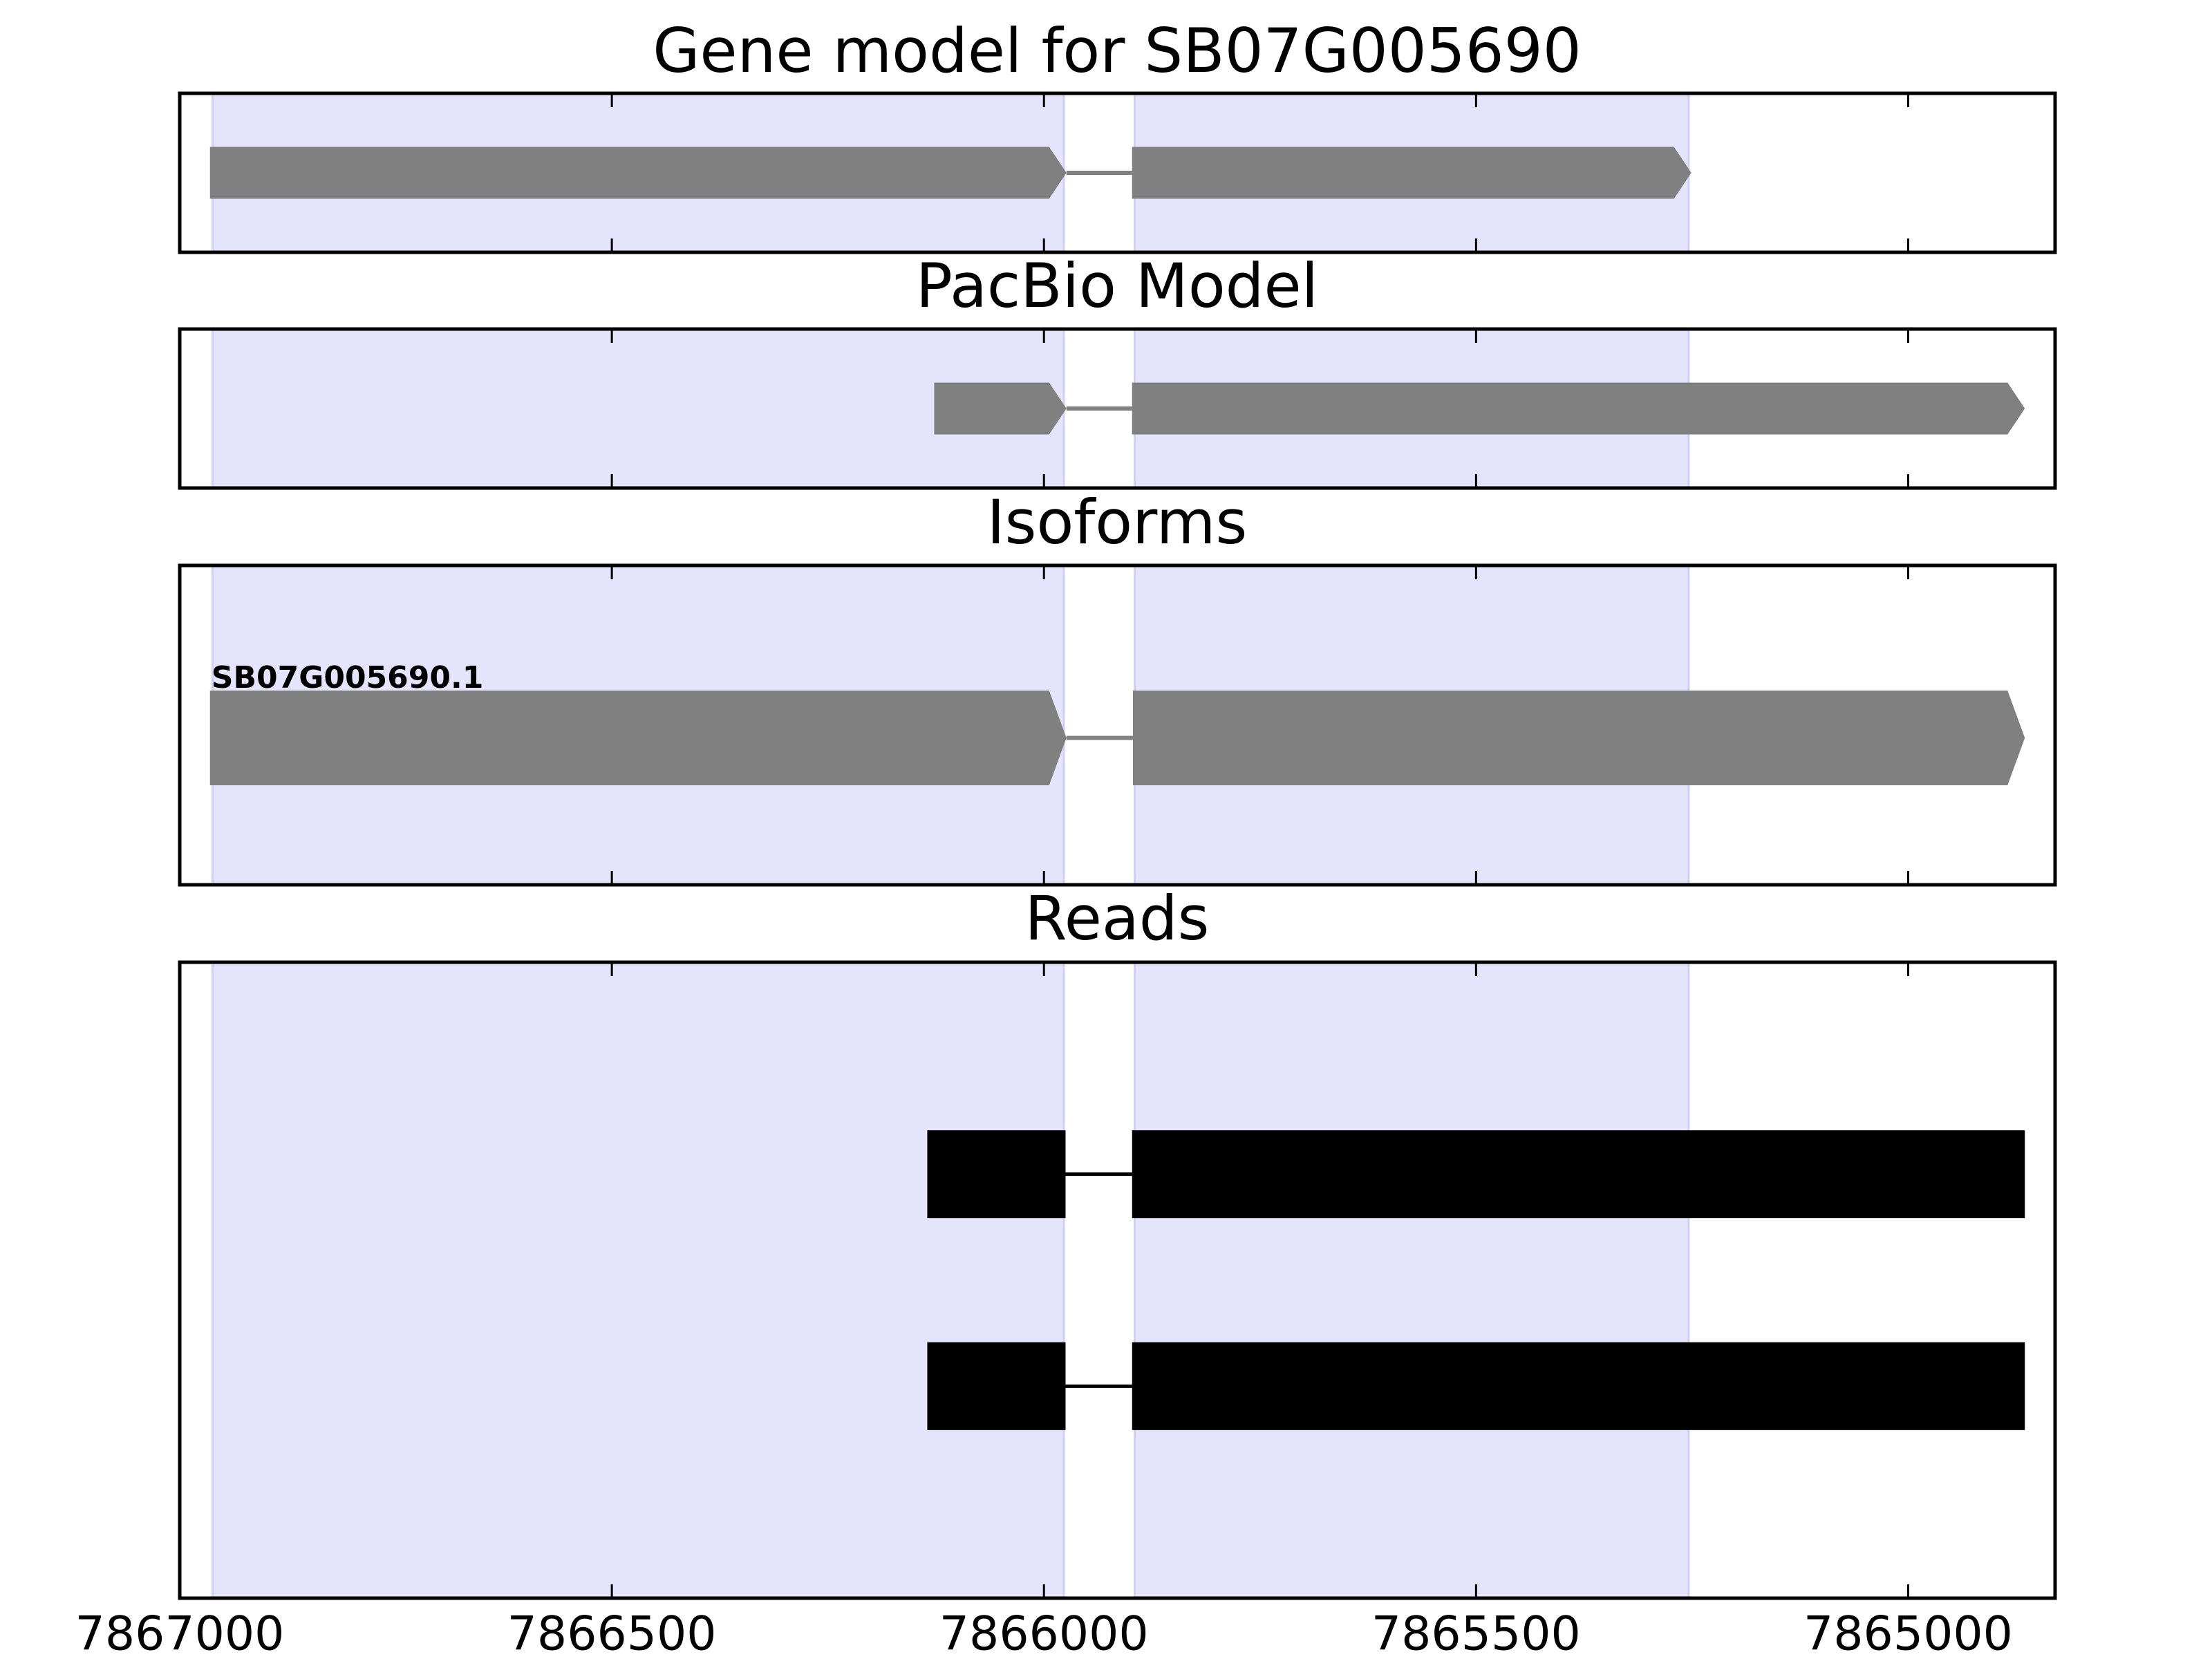 Image resolution: width=2212 pixels, height=1659 pixels. Describe the element at coordinates (1476, 1633) in the screenshot. I see `x-tick-label: 7865500` at that location.